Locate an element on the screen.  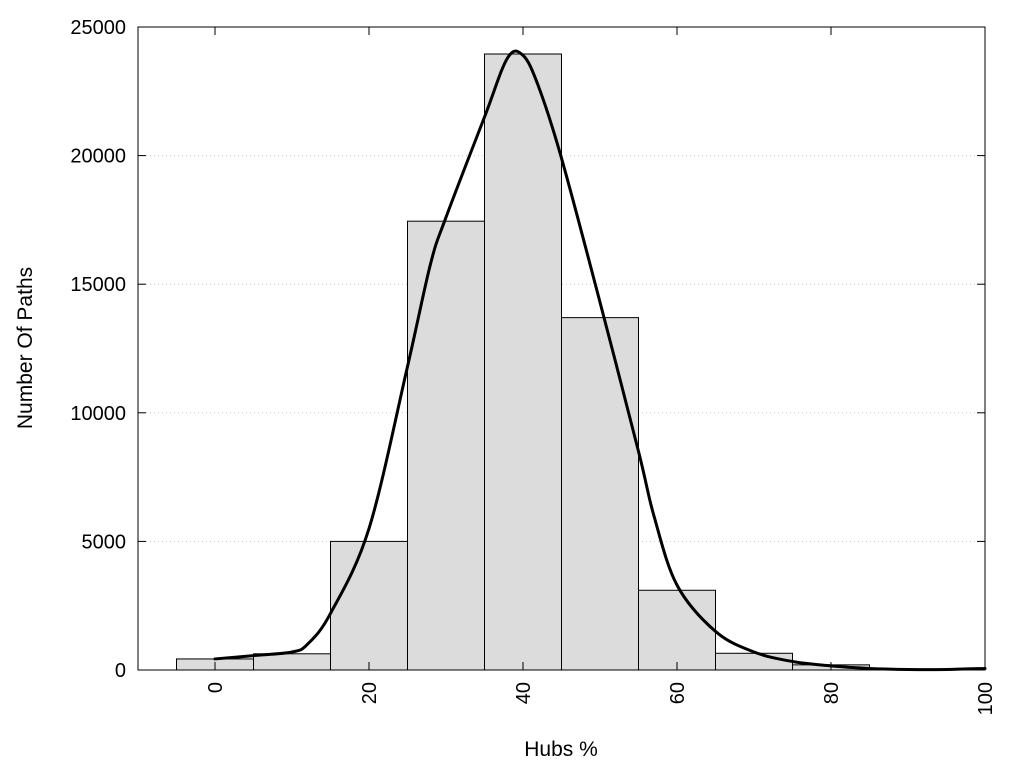
x-tick-label-80: 80 is located at coordinates (832, 693).